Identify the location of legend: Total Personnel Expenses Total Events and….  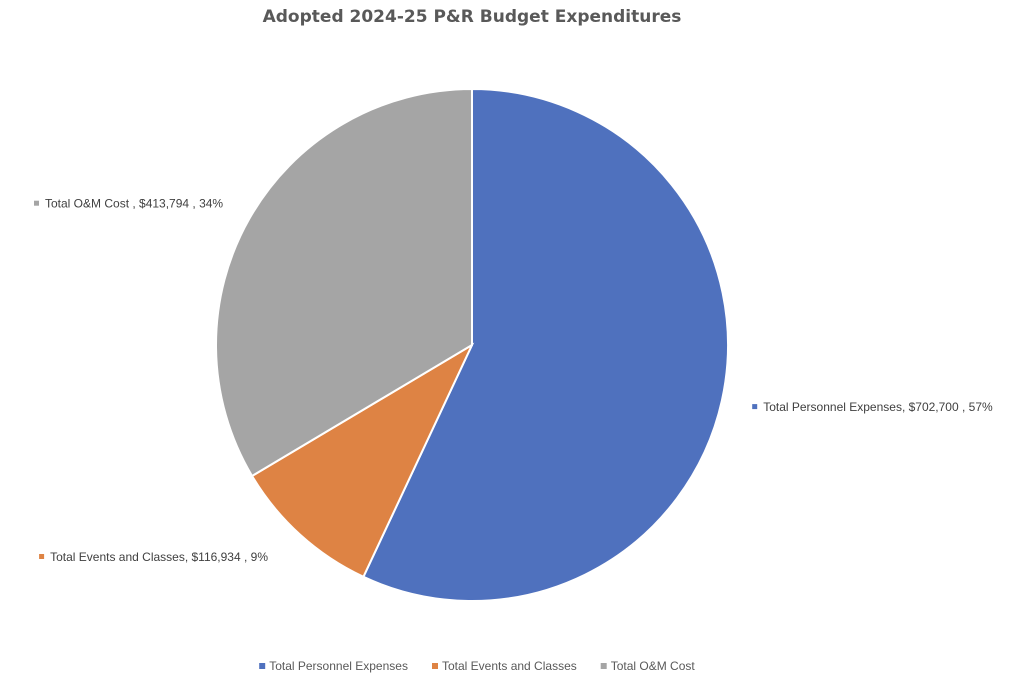
(477, 666).